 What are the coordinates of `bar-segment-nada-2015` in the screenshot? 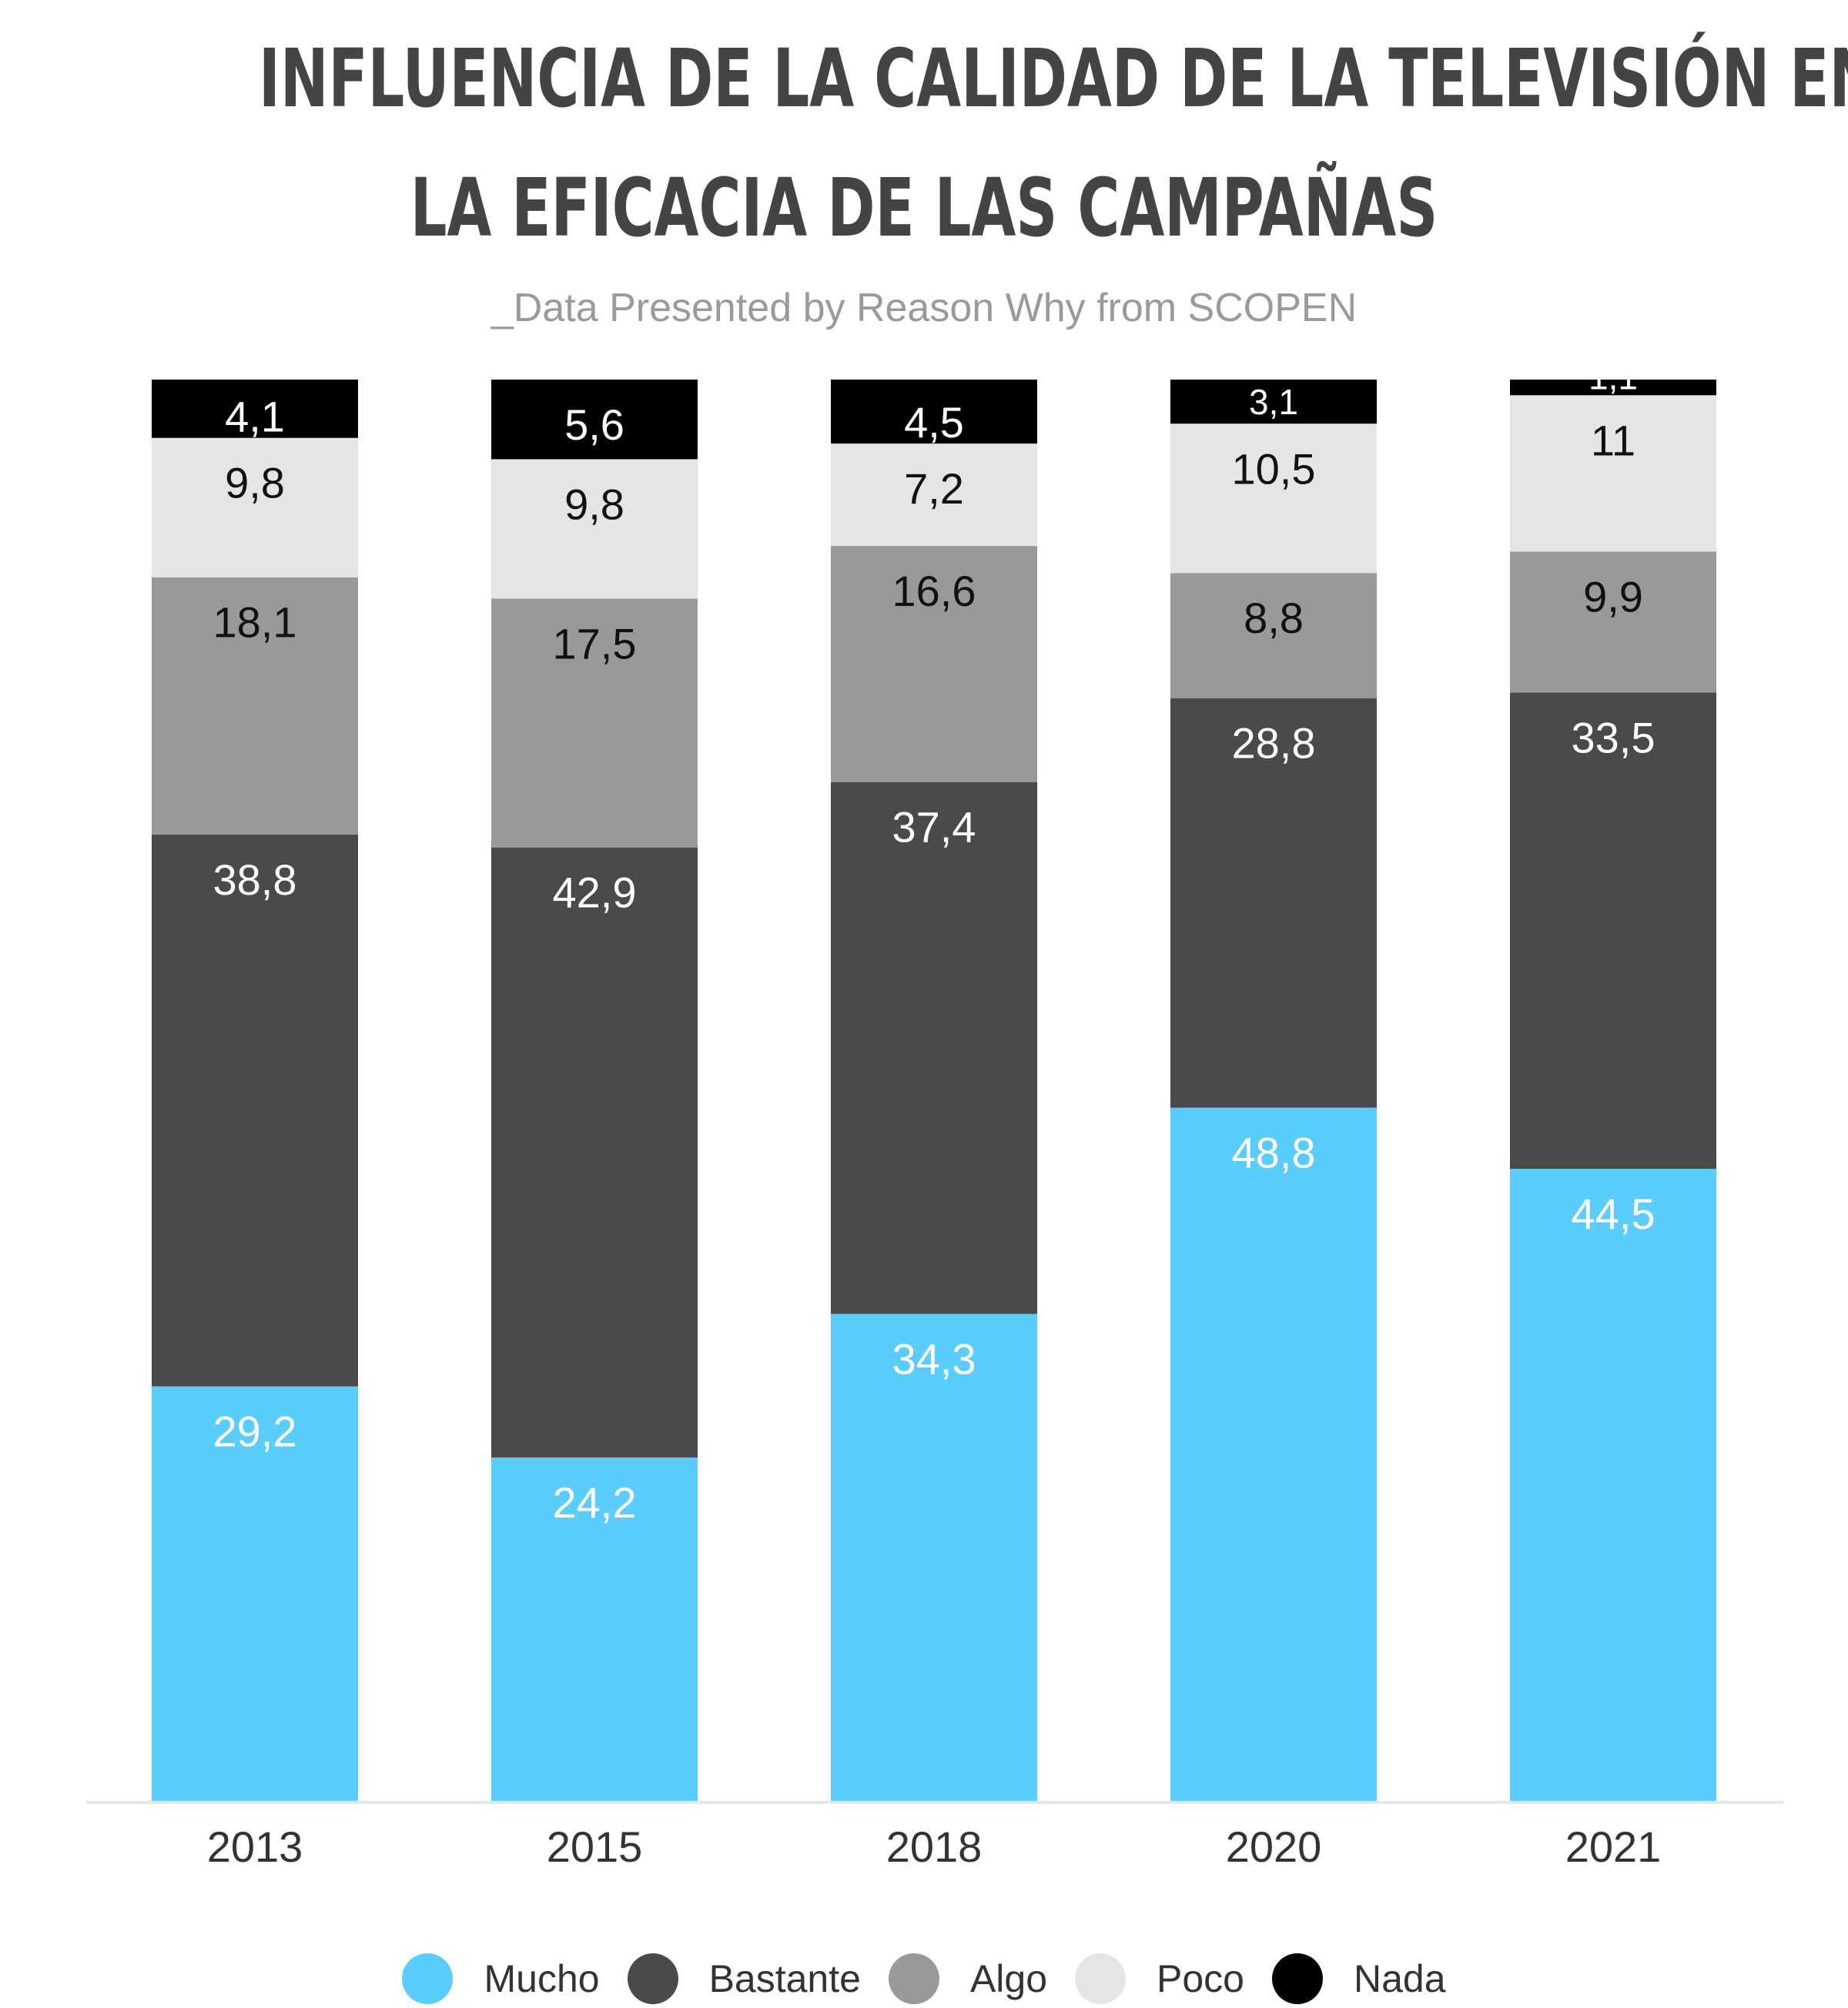 It's located at (594, 420).